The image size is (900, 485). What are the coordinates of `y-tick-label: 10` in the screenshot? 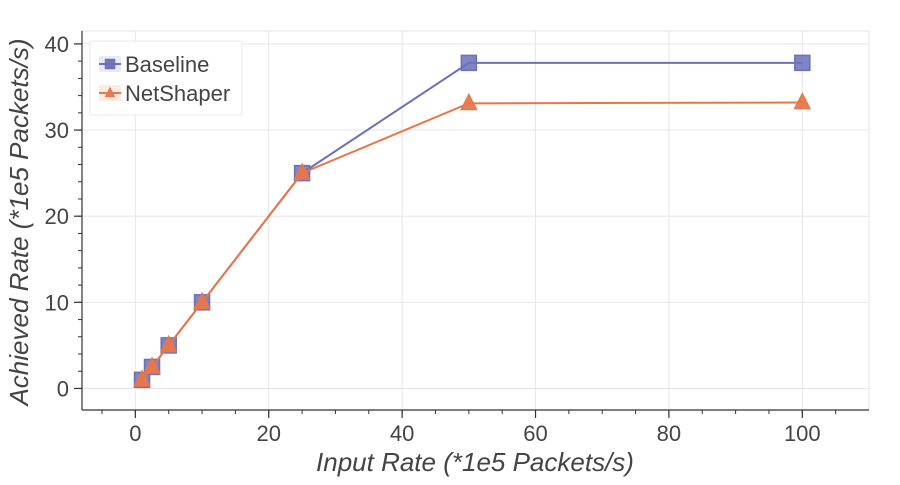 It's located at (57, 302).